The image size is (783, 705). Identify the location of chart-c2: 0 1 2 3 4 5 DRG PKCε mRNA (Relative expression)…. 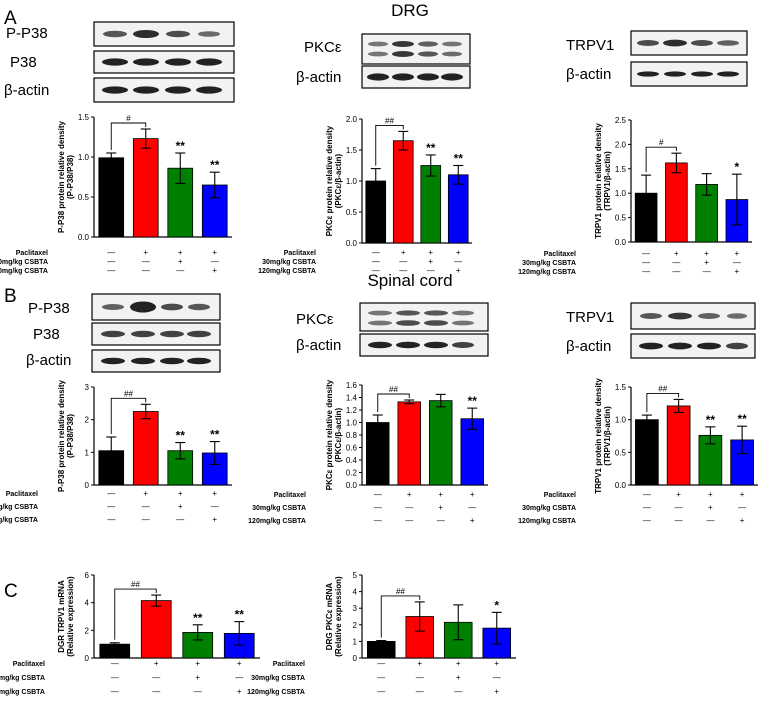
(381, 633).